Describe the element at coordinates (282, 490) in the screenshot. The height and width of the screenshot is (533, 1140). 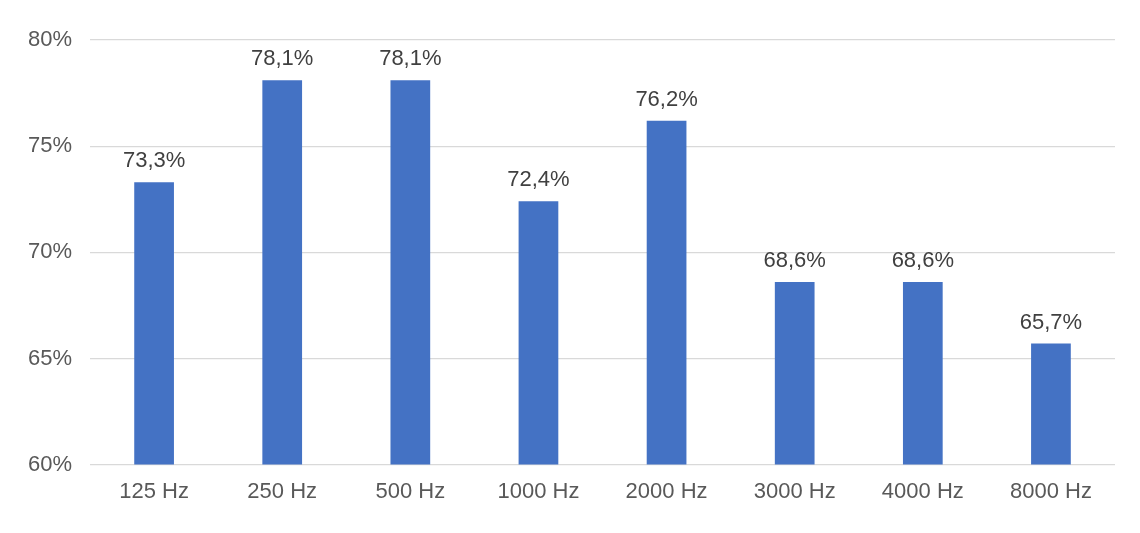
I see `x-tick-label: 250 Hz` at that location.